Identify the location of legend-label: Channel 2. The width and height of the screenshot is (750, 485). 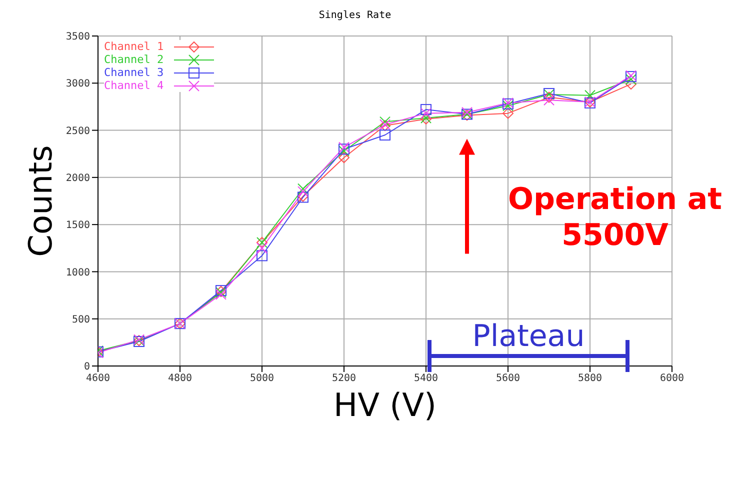
(134, 59).